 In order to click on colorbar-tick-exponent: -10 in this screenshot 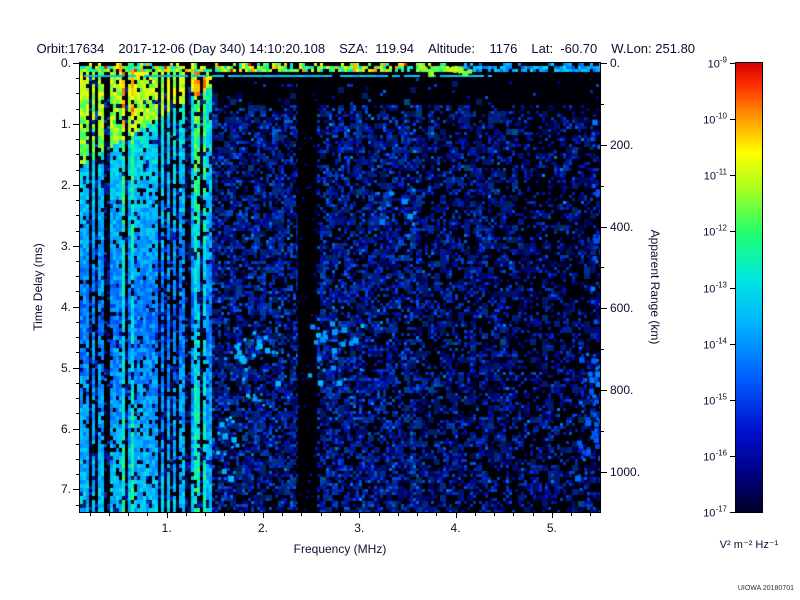, I will do `click(721, 116)`.